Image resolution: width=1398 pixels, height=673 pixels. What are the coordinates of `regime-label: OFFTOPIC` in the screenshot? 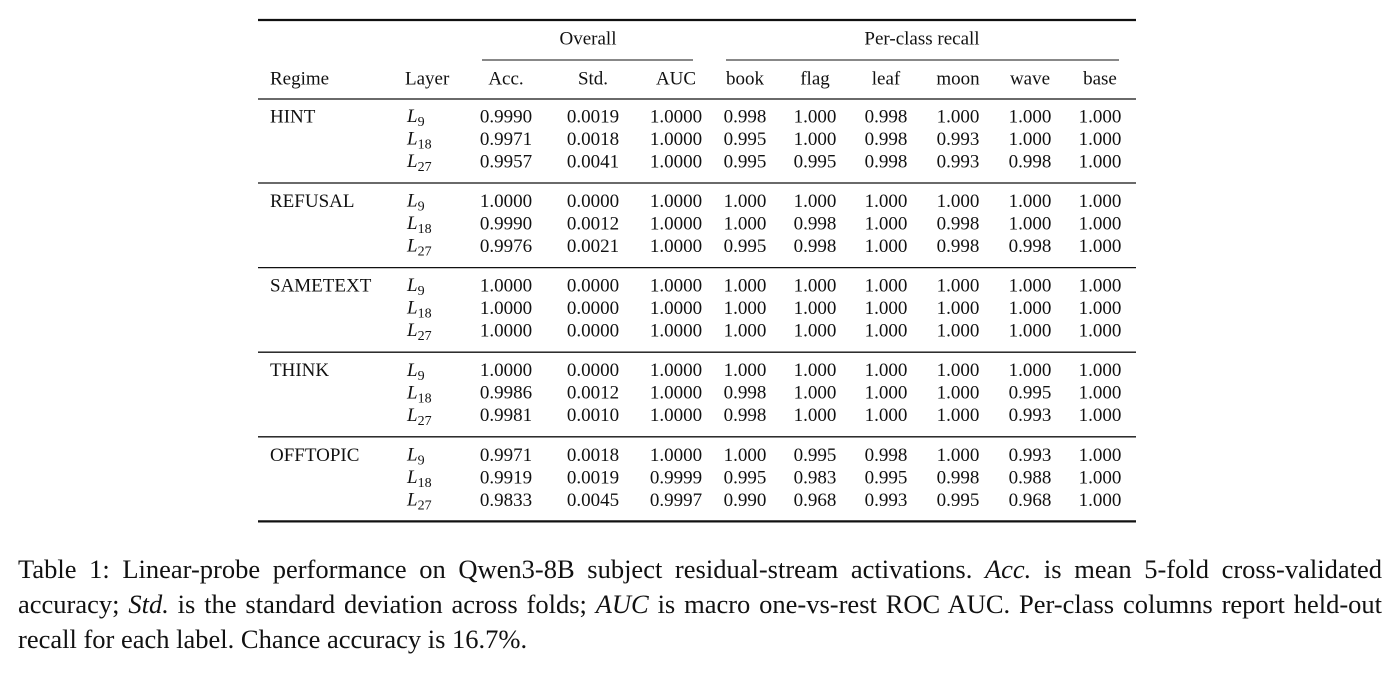 It's located at (314, 455).